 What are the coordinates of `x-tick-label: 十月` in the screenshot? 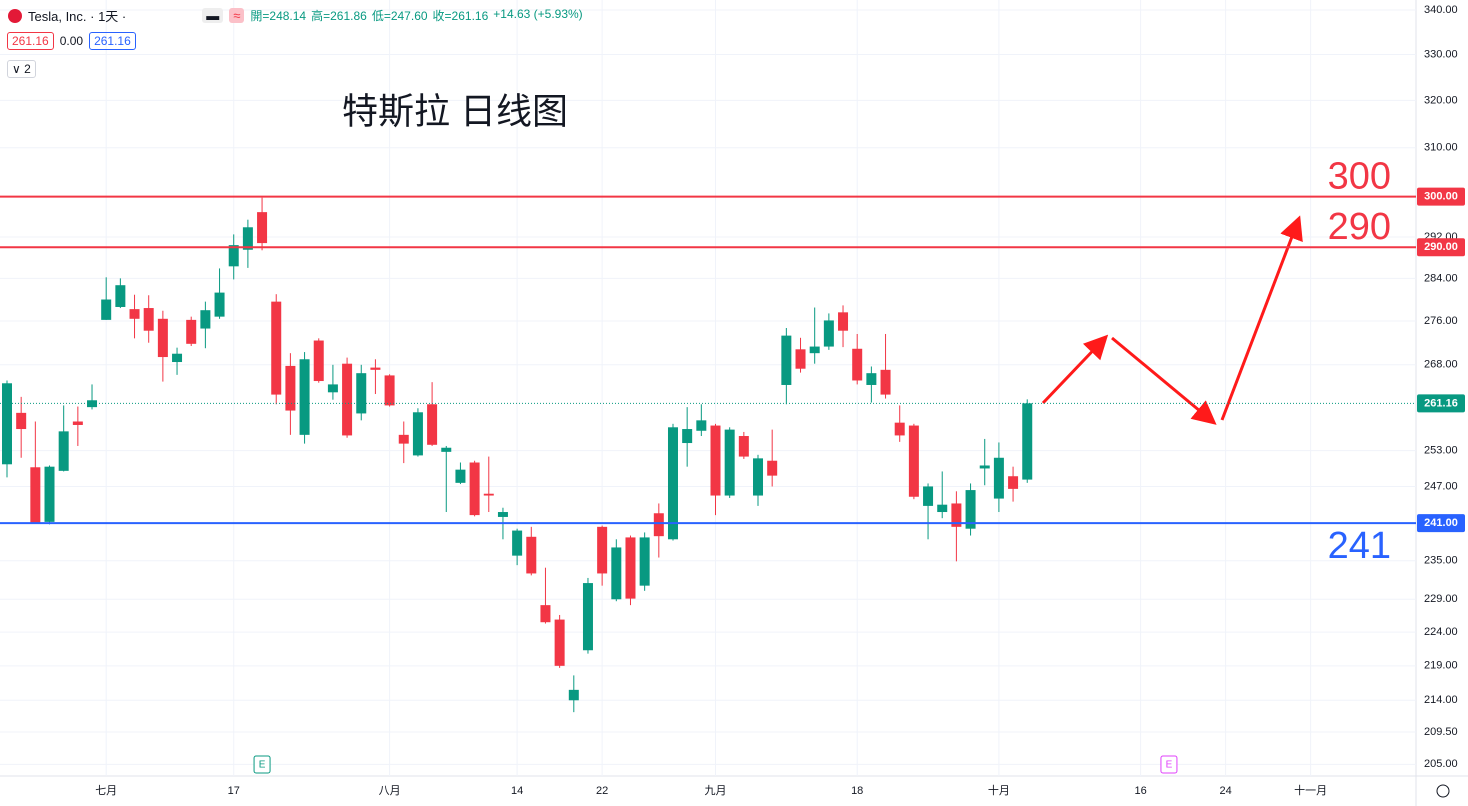 It's located at (999, 790).